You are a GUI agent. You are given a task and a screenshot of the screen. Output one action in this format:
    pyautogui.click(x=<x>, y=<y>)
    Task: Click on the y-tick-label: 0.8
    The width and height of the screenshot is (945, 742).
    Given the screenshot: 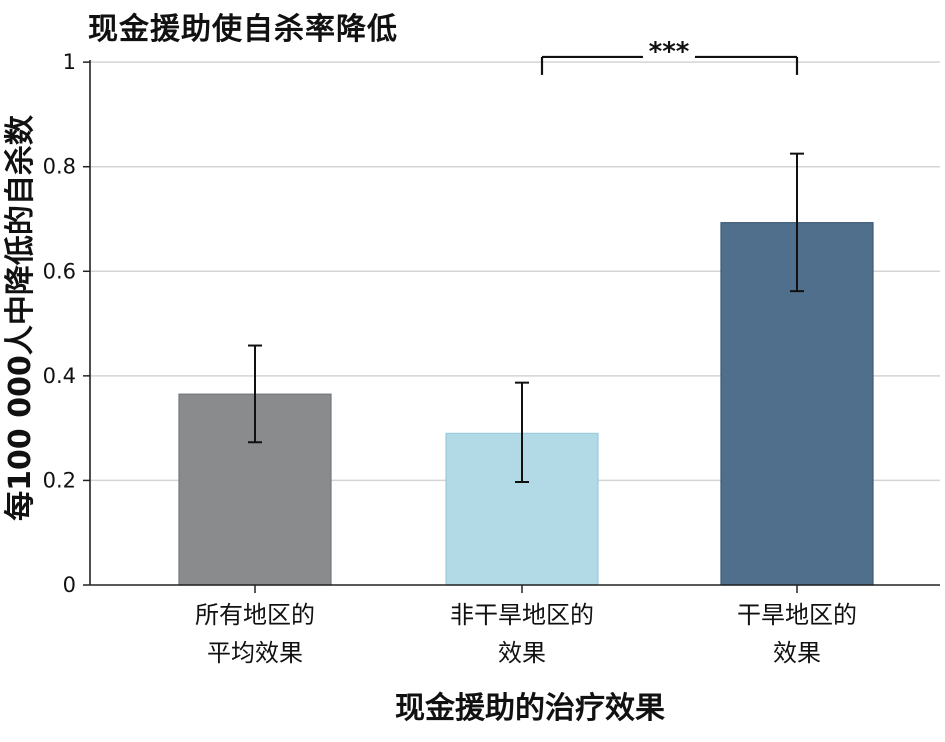 What is the action you would take?
    pyautogui.click(x=59, y=167)
    